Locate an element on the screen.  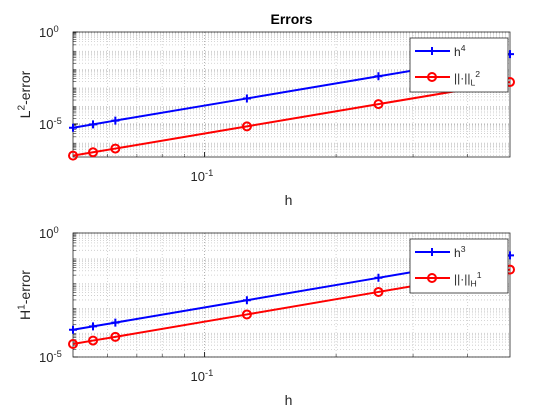
y-axis-label: L2-error is located at coordinates (24, 94).